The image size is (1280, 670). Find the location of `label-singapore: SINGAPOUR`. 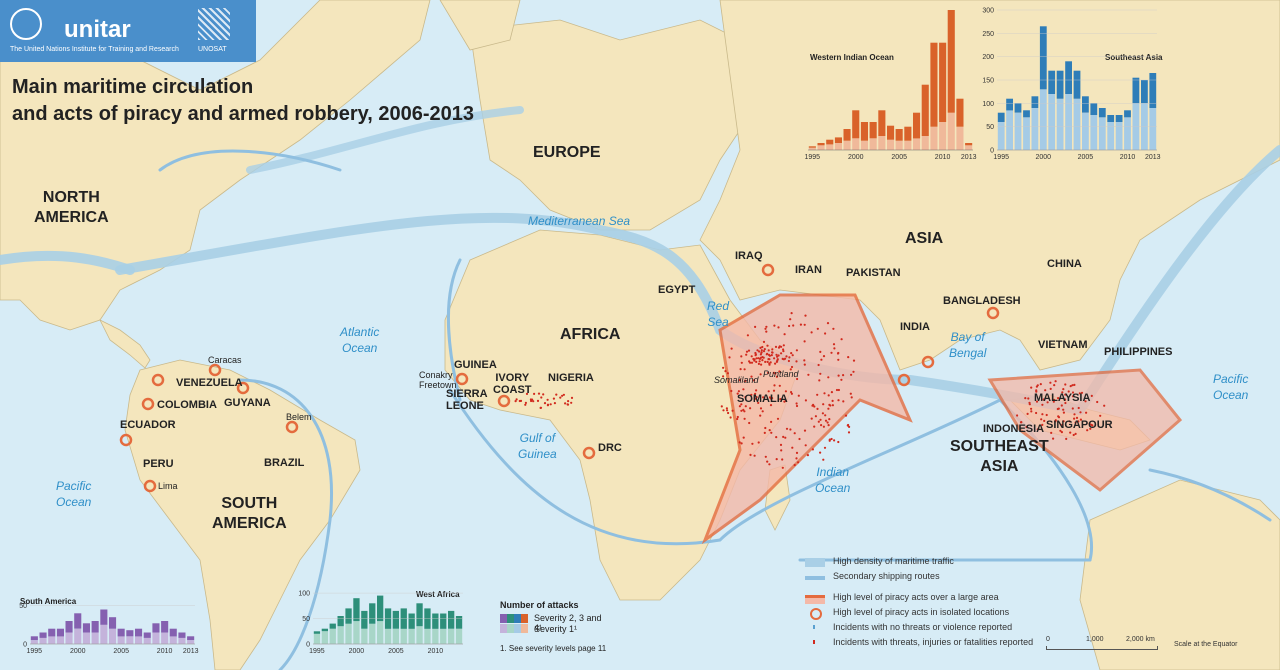

label-singapore: SINGAPOUR is located at coordinates (1079, 425).